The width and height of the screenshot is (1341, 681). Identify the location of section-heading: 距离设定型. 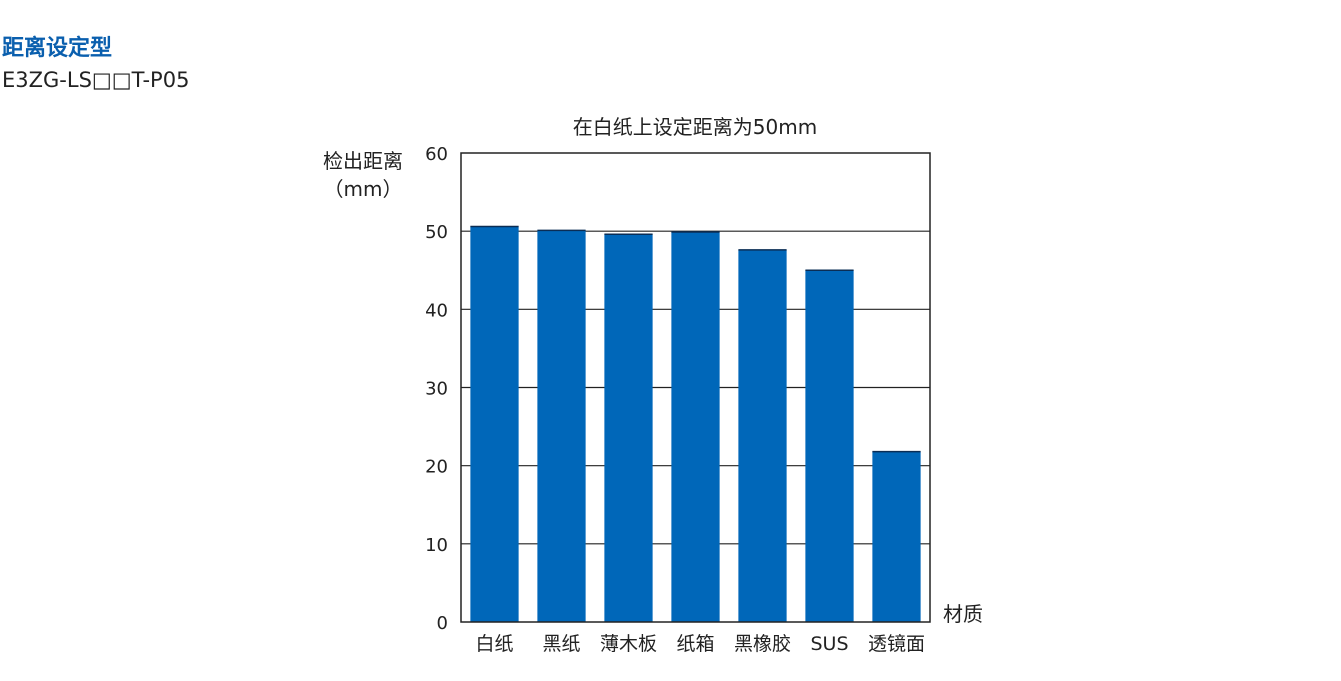
(57, 48).